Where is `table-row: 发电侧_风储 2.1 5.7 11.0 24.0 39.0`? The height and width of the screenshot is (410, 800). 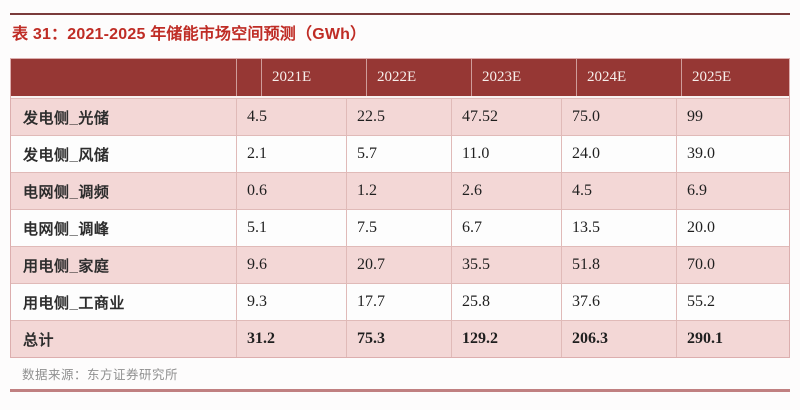 table-row: 发电侧_风储 2.1 5.7 11.0 24.0 39.0 is located at coordinates (400, 153).